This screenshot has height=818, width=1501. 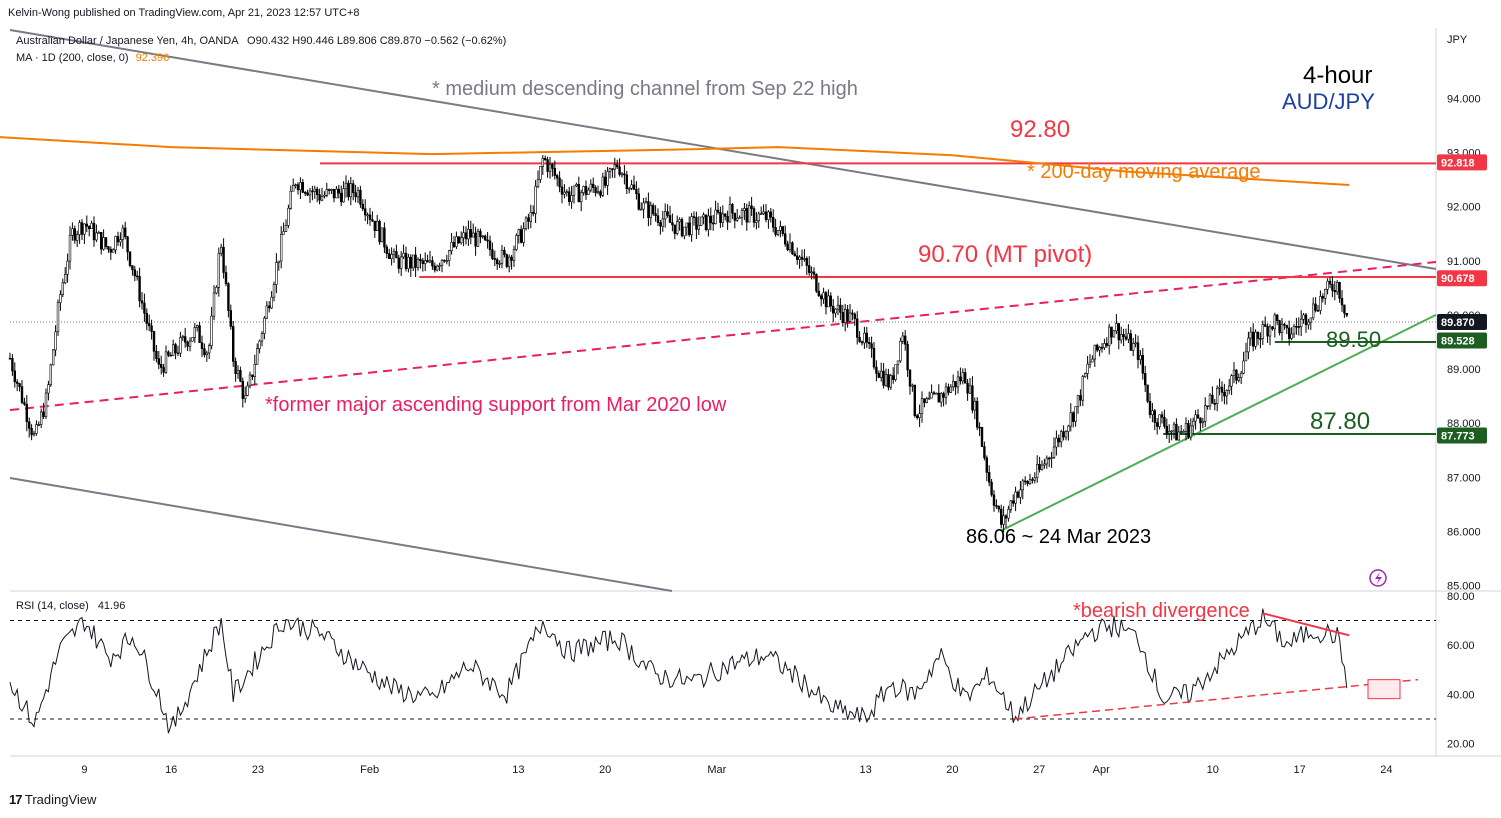 I want to click on price-tag-box, so click(x=1462, y=321).